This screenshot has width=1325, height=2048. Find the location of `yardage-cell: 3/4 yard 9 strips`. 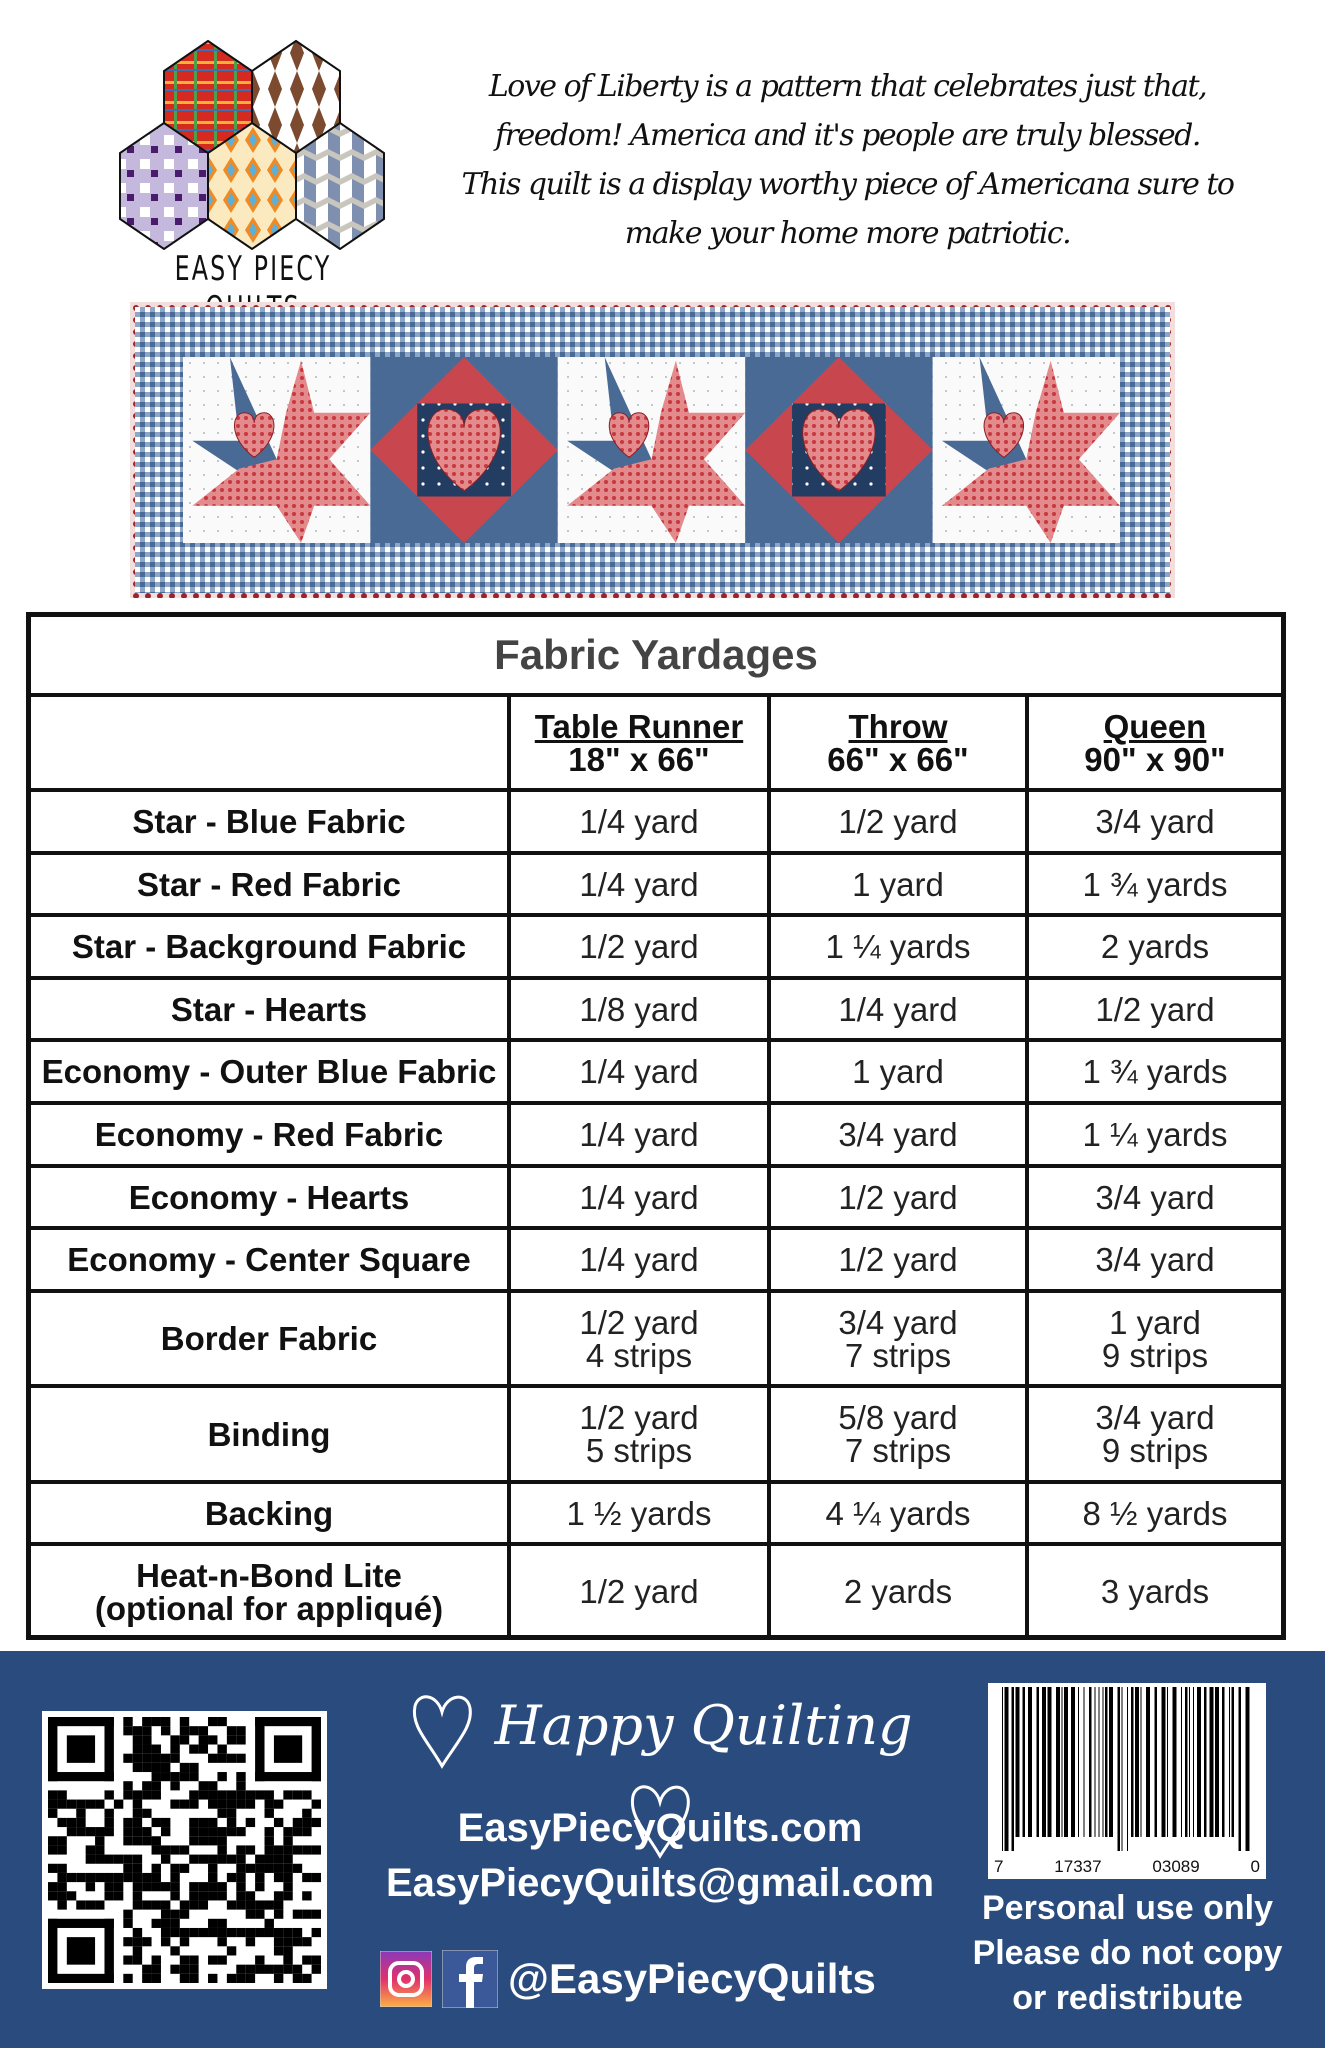

yardage-cell: 3/4 yard 9 strips is located at coordinates (1153, 1434).